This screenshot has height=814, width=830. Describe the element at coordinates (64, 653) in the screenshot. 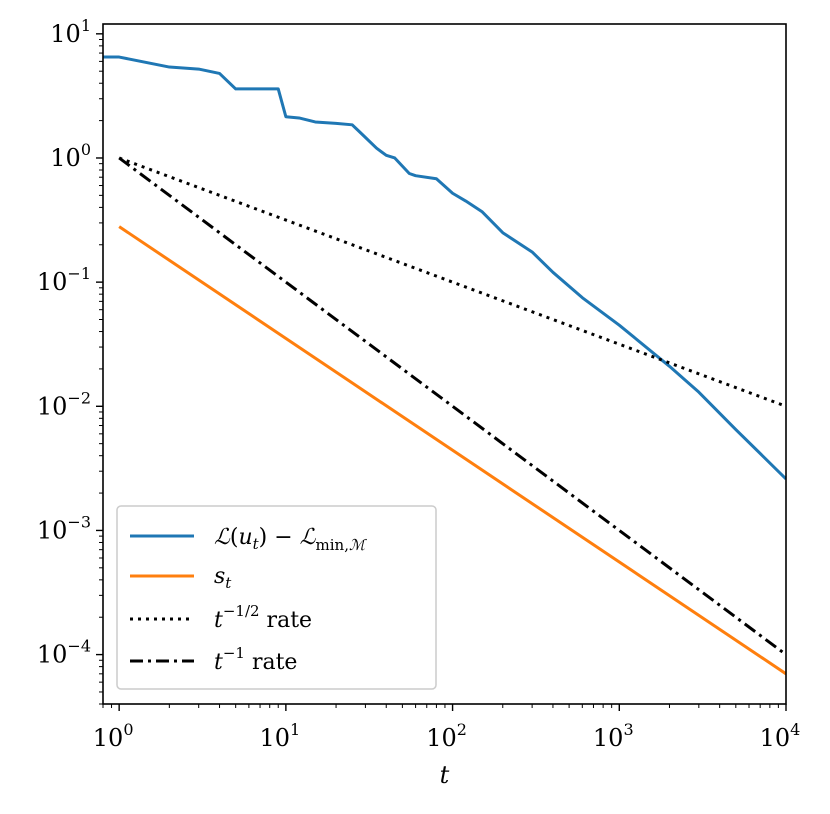

I see `y-tick-label: 10⁻⁴` at that location.